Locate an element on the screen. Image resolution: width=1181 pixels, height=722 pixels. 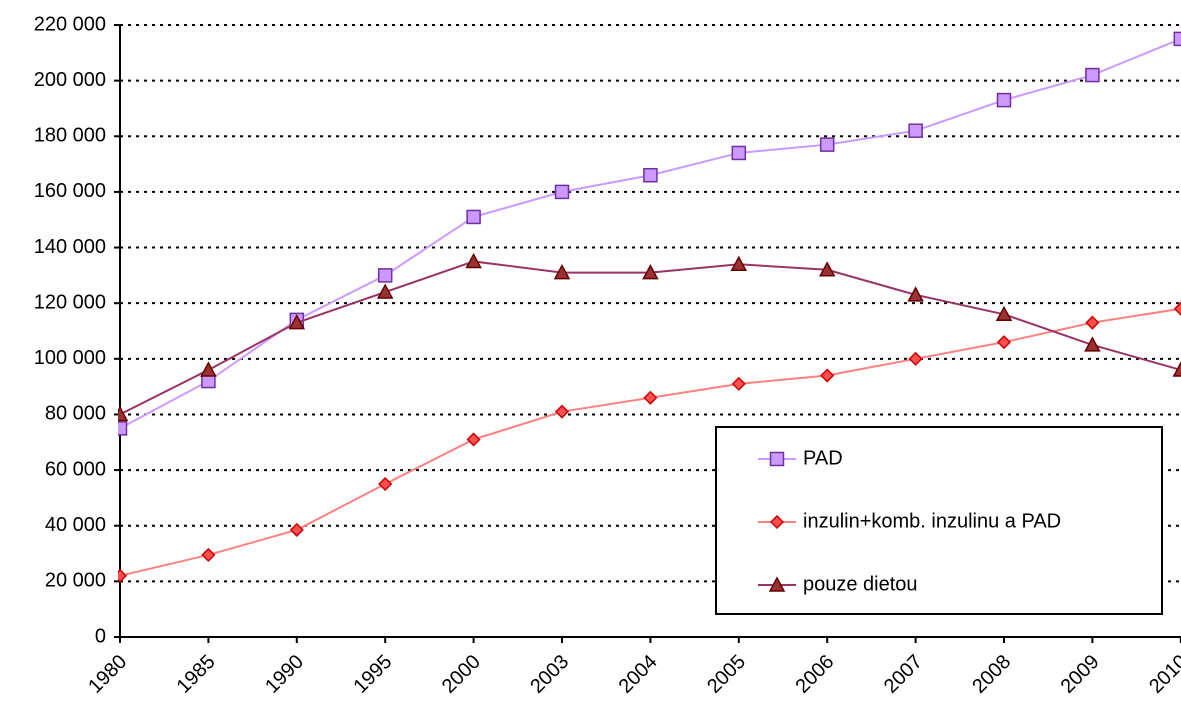
x-tick-label: 2009 is located at coordinates (1080, 674).